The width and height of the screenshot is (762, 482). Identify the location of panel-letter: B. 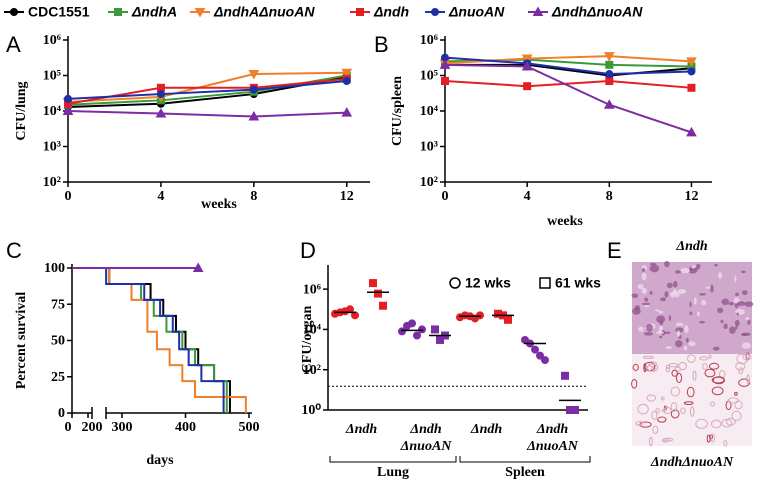
(381, 44).